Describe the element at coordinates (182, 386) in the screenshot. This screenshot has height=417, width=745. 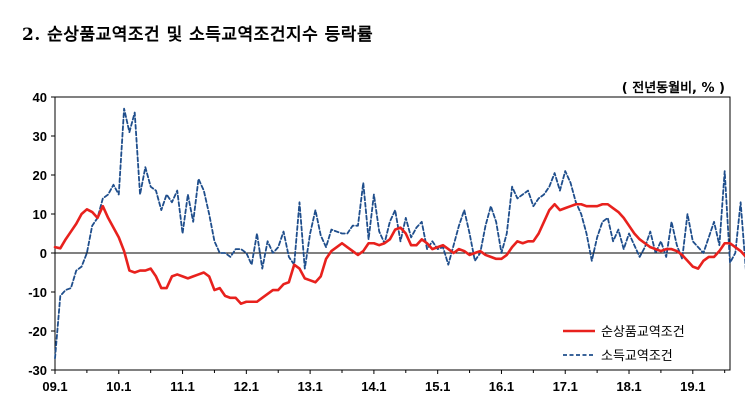
I see `x-tick-label: 11.1` at that location.